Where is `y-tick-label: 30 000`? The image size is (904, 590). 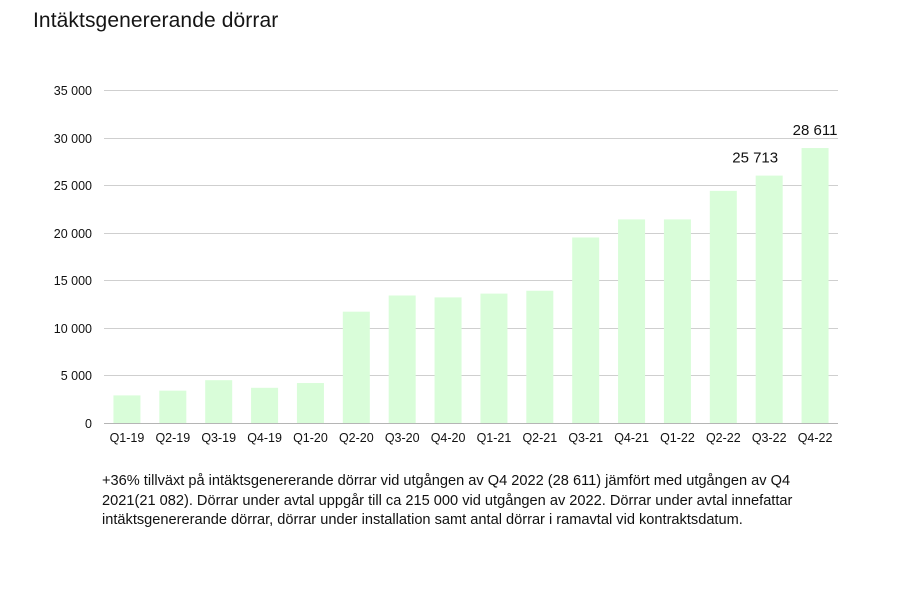 y-tick-label: 30 000 is located at coordinates (73, 139).